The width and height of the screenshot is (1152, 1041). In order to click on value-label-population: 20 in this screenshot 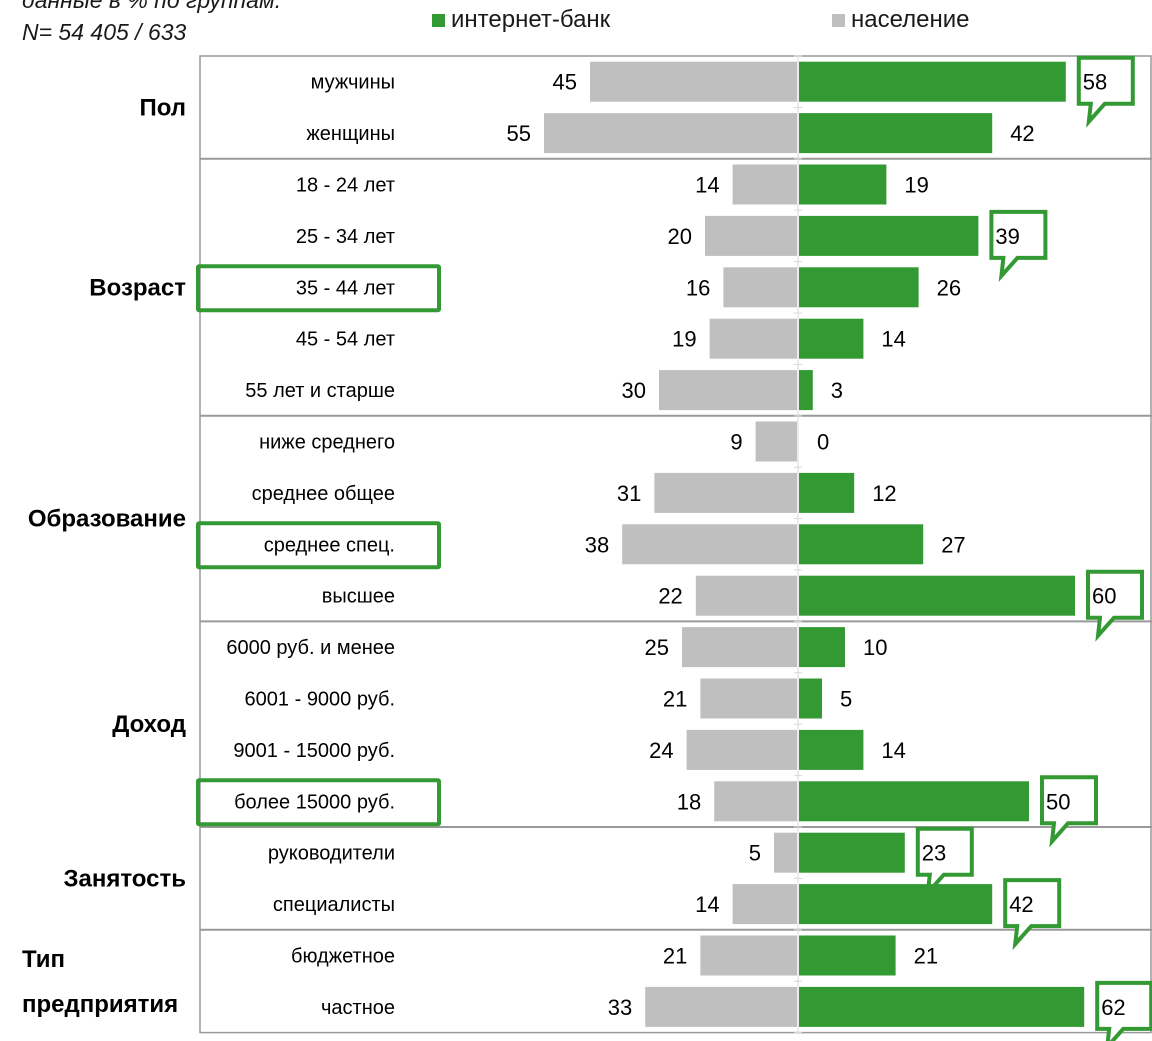, I will do `click(680, 236)`.